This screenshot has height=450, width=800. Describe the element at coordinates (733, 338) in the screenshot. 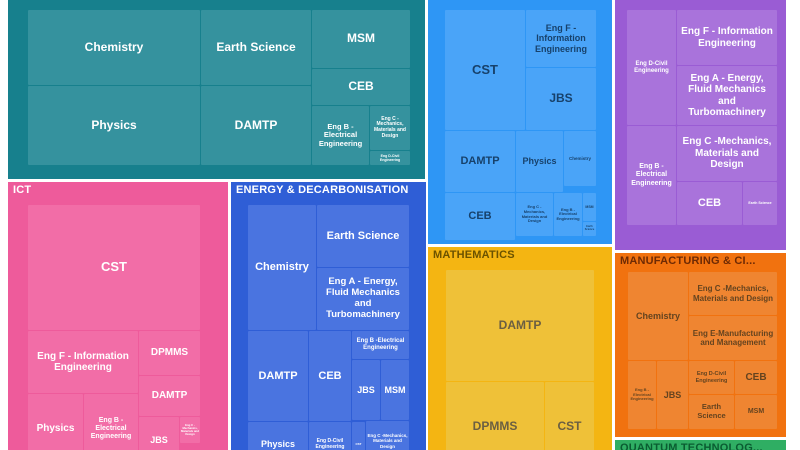

I see `cell-eng-e-manufacturing-and-management: Eng E-Manufacturing and Management` at that location.